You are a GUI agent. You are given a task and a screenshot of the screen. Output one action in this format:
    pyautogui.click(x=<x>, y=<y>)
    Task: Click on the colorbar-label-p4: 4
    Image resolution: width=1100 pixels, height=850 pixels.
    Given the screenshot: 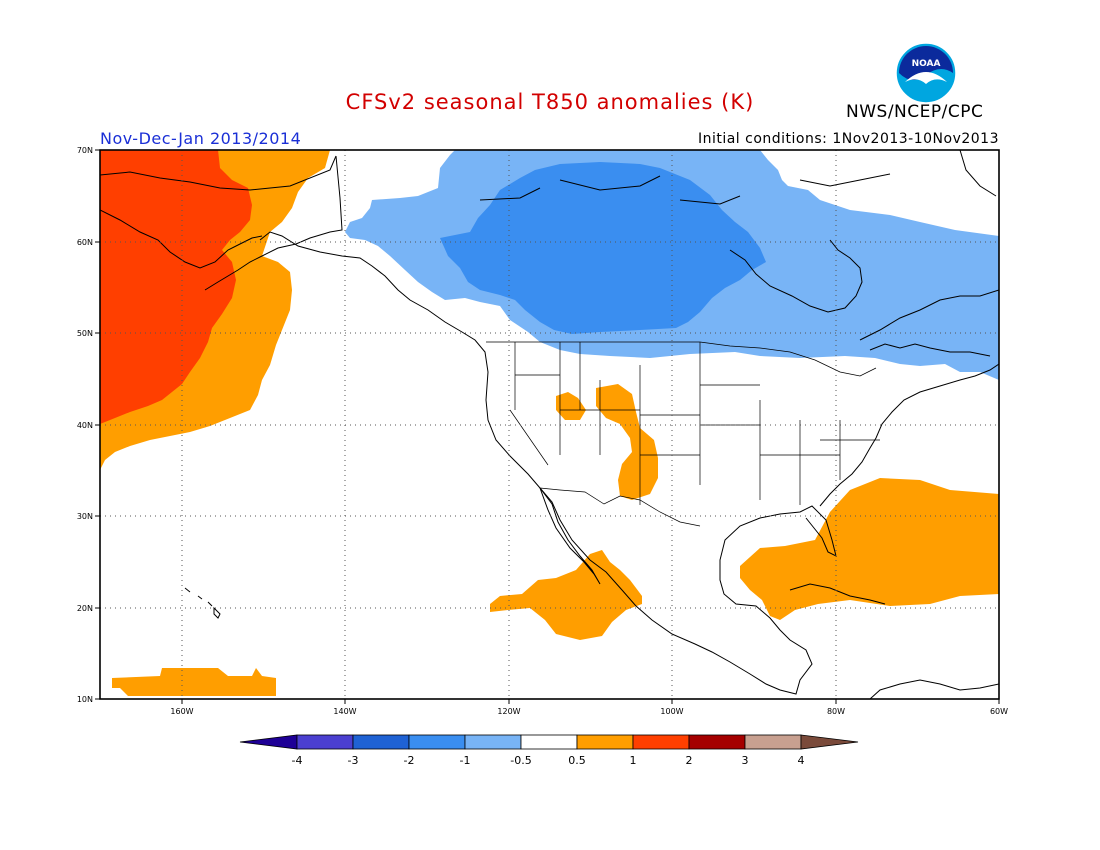 What is the action you would take?
    pyautogui.click(x=801, y=760)
    